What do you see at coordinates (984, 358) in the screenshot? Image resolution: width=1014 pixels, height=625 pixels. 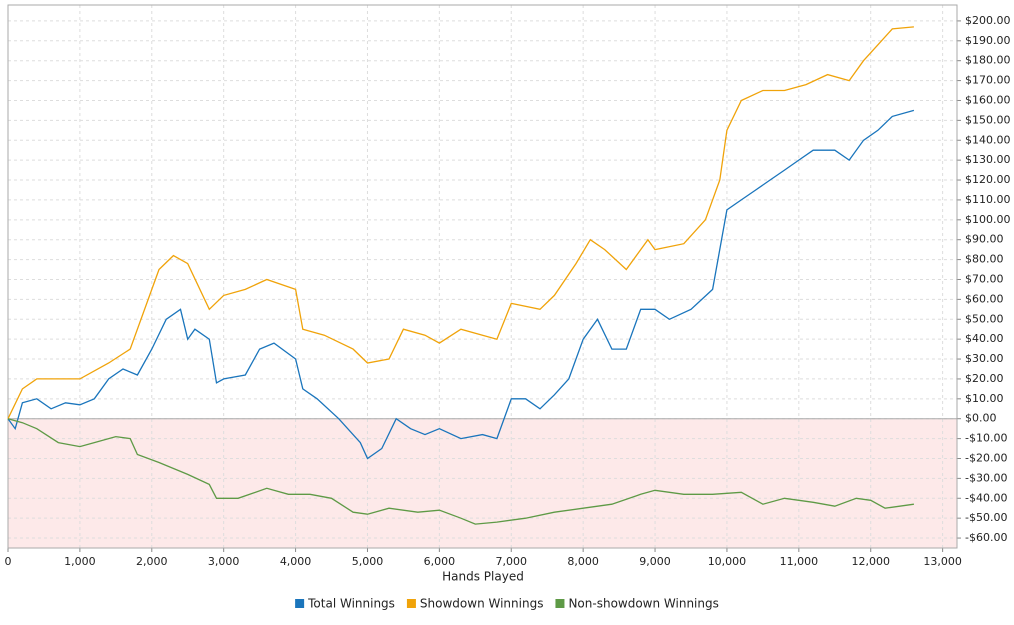 I see `y-tick-label: $30.00` at bounding box center [984, 358].